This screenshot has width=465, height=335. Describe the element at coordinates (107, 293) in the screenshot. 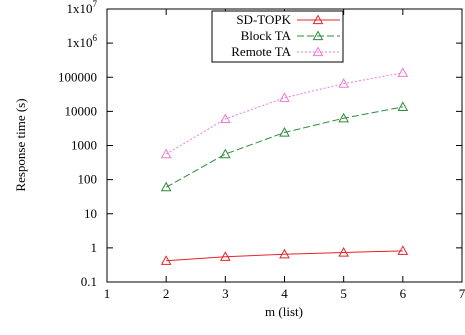

I see `x-tick-label: 1` at that location.